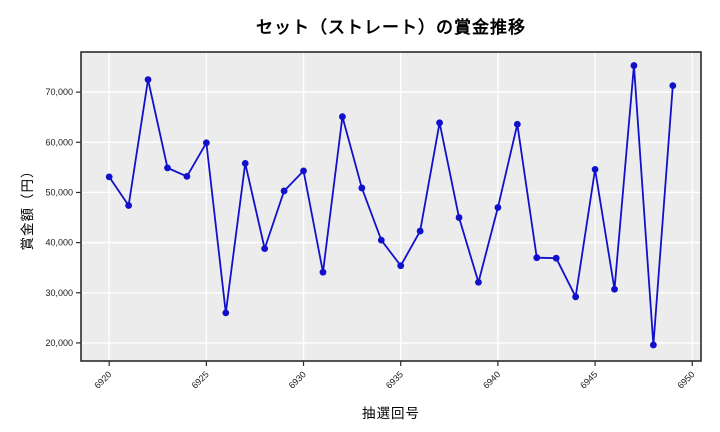  What do you see at coordinates (59, 142) in the screenshot?
I see `y-tick-label: 60,000` at bounding box center [59, 142].